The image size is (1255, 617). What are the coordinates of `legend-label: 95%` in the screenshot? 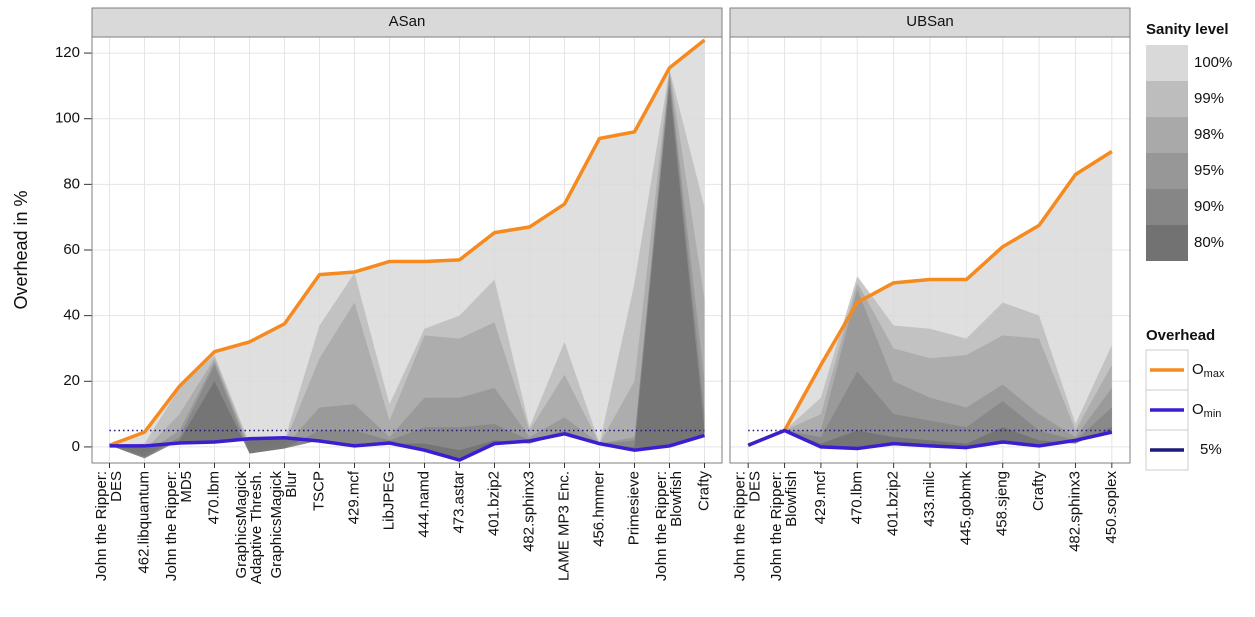 It's located at (1209, 170).